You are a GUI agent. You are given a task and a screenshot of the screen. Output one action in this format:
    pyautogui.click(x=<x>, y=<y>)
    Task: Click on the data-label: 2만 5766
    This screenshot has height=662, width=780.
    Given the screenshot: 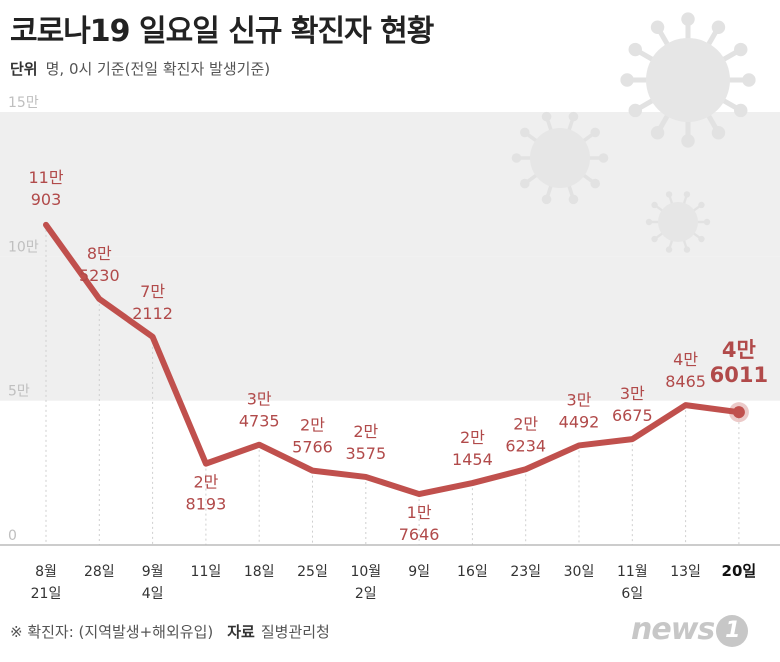 What is the action you would take?
    pyautogui.click(x=312, y=436)
    